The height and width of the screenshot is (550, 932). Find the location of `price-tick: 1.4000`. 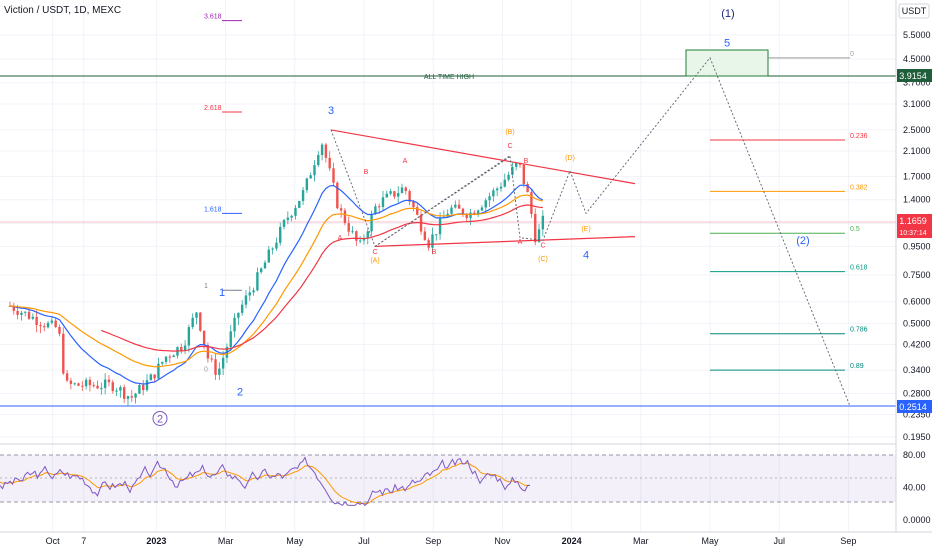

price-tick: 1.4000 is located at coordinates (917, 200).